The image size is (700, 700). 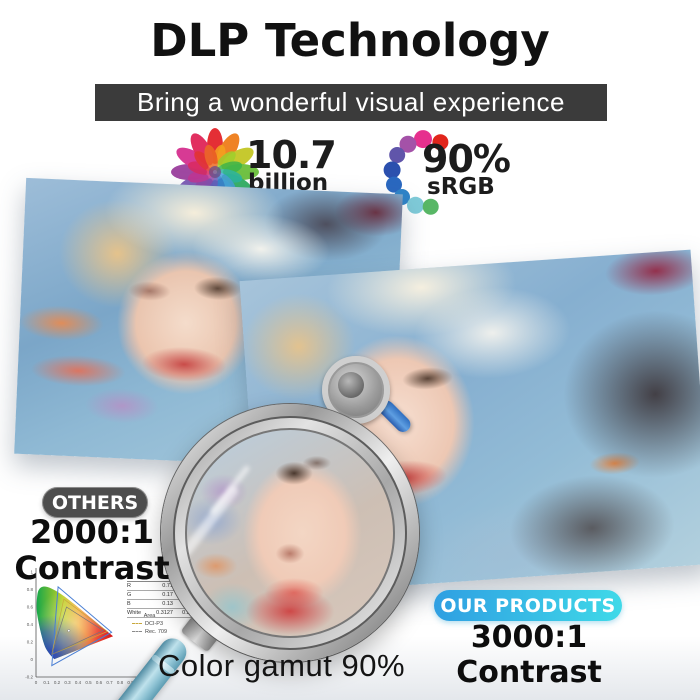 I want to click on our-products-badge: OUR PRODUCTS, so click(x=528, y=605).